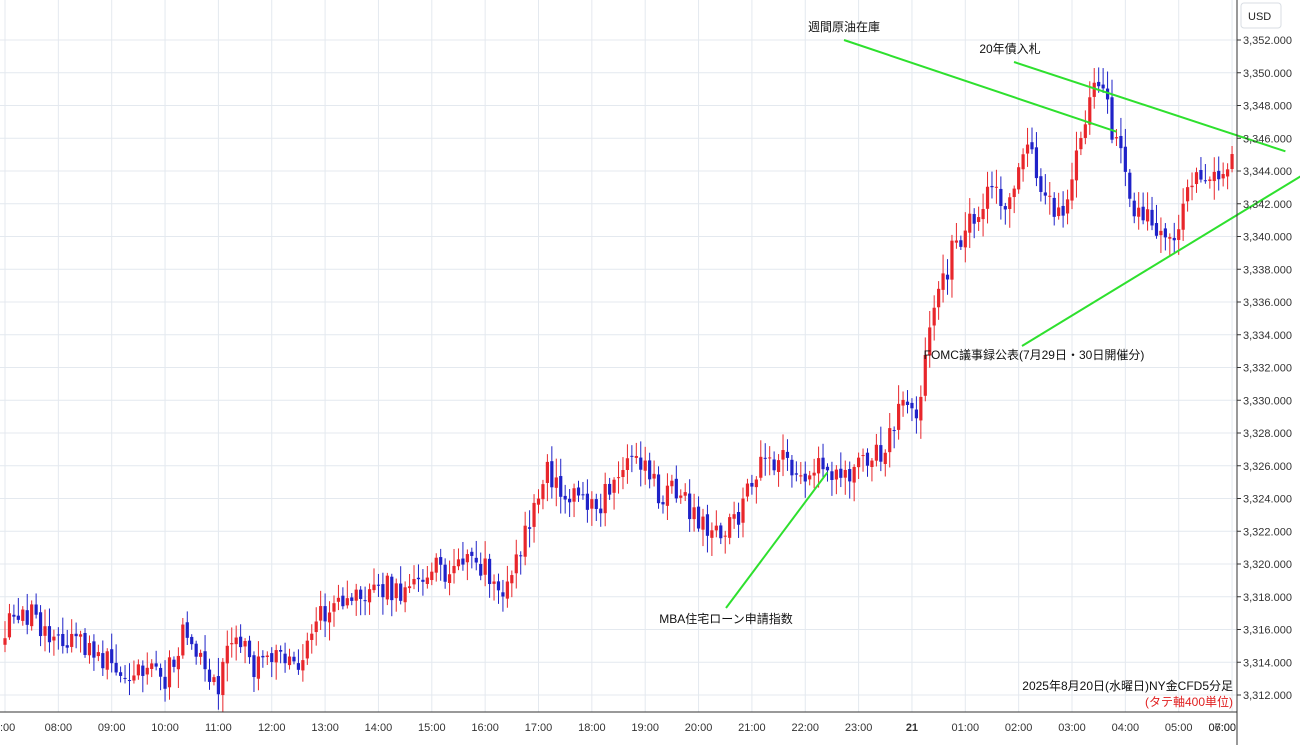 Image resolution: width=1300 pixels, height=745 pixels. I want to click on y-tick-label: 3,318.000, so click(1267, 598).